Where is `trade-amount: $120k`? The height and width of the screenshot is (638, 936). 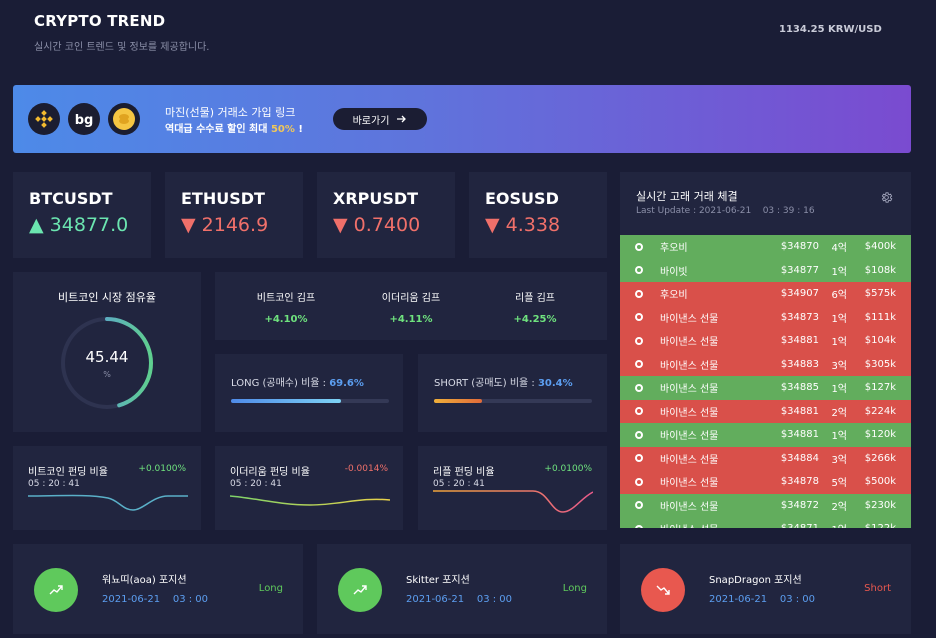 trade-amount: $120k is located at coordinates (880, 435).